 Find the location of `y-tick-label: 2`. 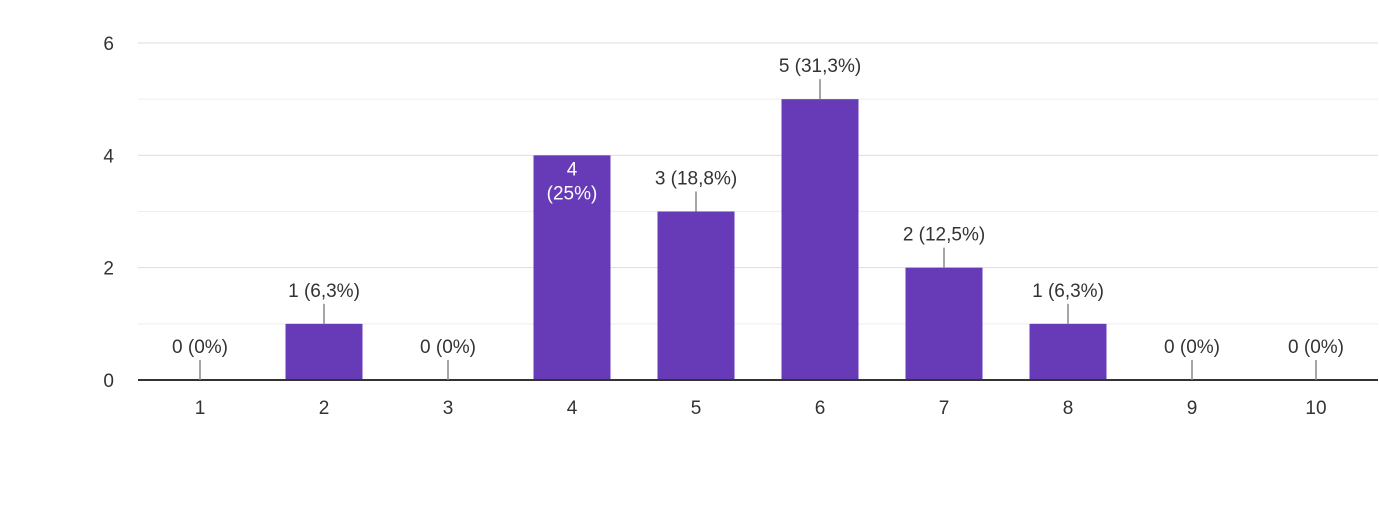

y-tick-label: 2 is located at coordinates (108, 269).